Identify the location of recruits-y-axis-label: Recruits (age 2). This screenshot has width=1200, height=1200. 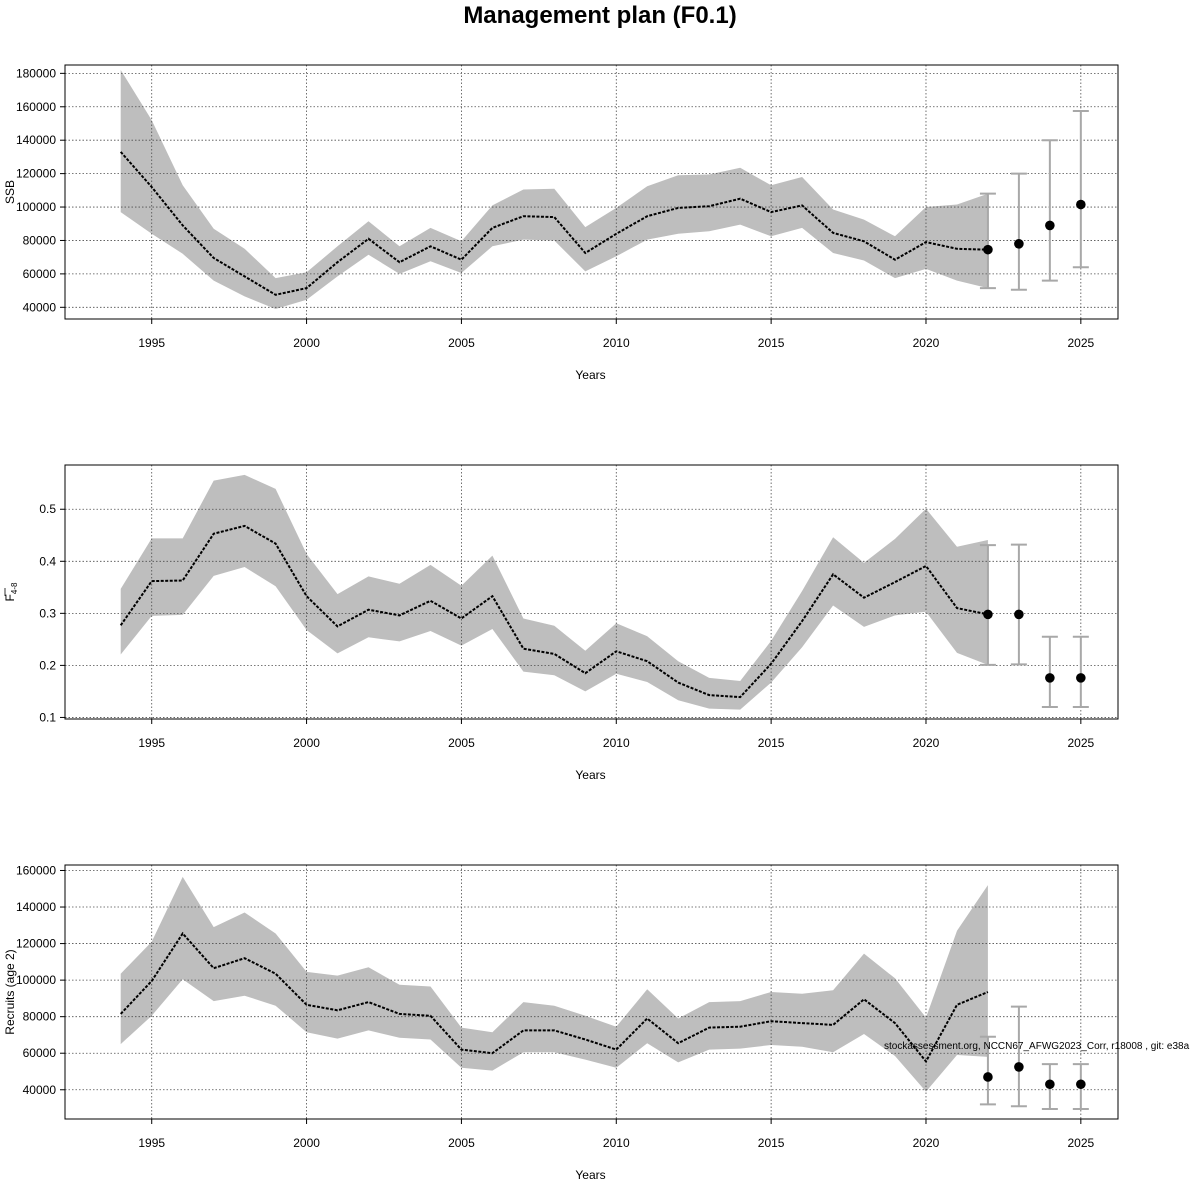
(10, 991).